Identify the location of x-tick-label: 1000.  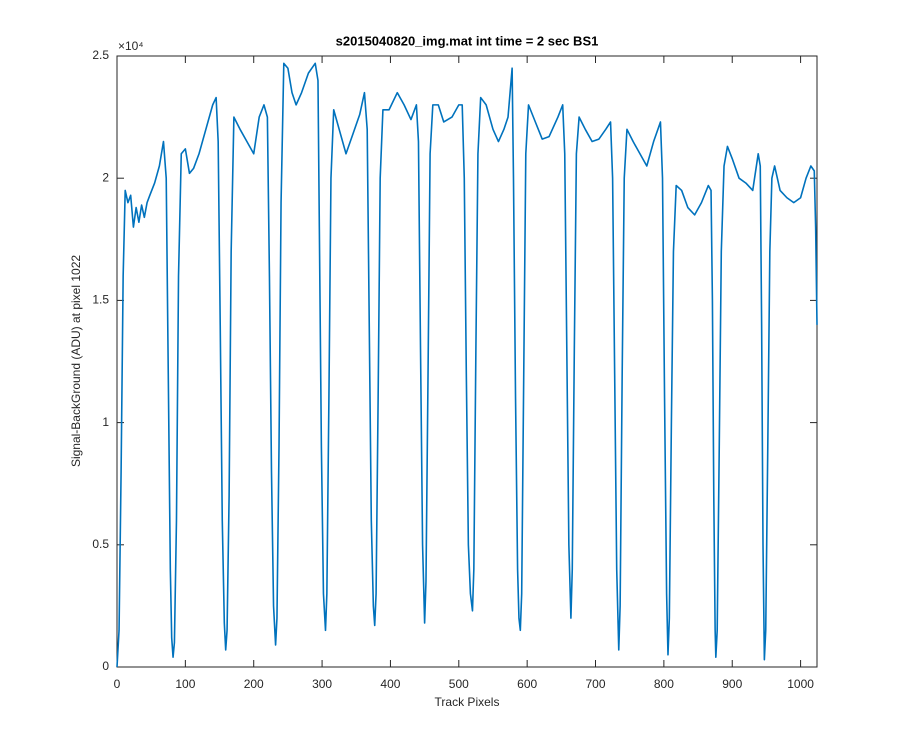
(800, 684).